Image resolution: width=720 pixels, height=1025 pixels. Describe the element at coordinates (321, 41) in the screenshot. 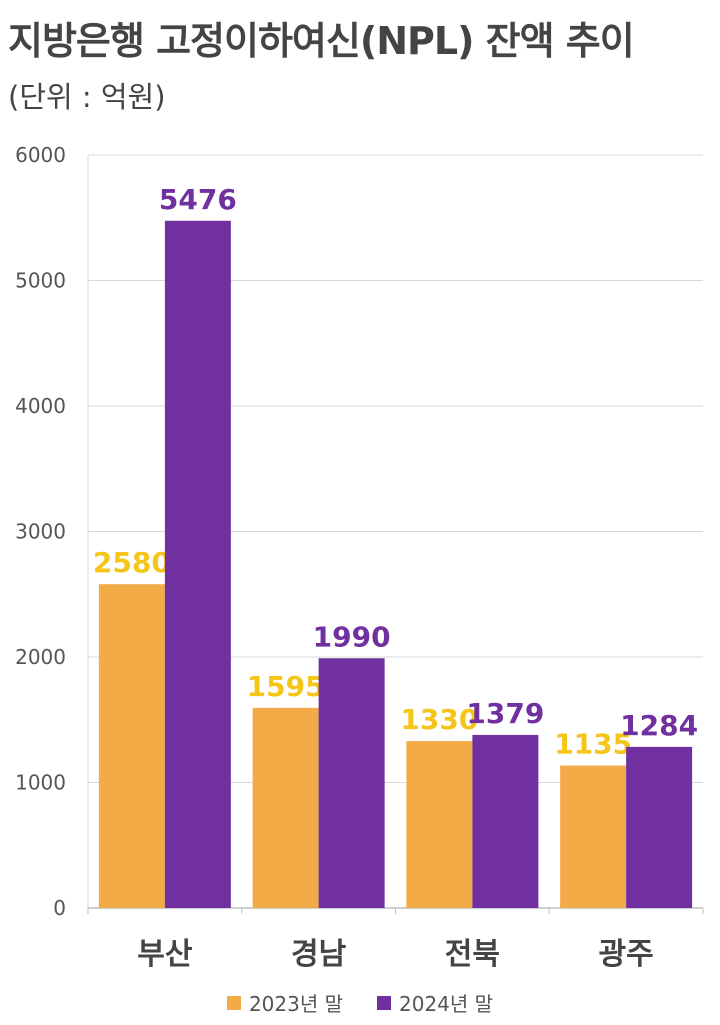

I see `chart-title: 지방은행 고정이하여신(NPL) 잔액 추이` at that location.